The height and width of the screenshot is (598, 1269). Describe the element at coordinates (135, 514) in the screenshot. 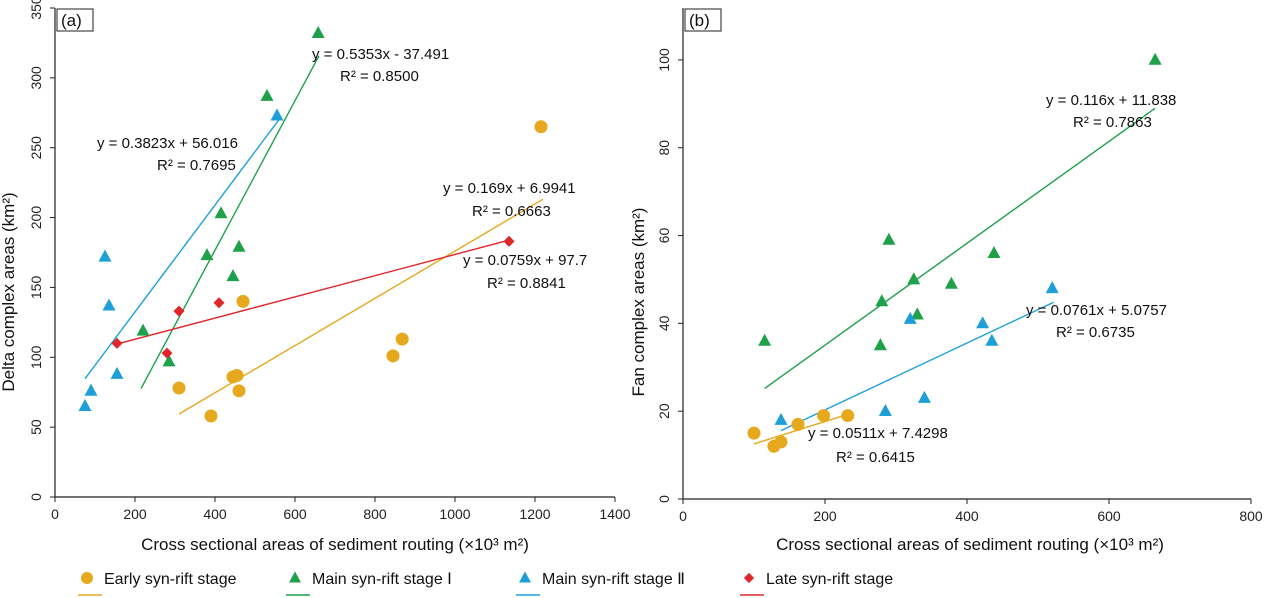

I see `x-tick-label: 200` at that location.